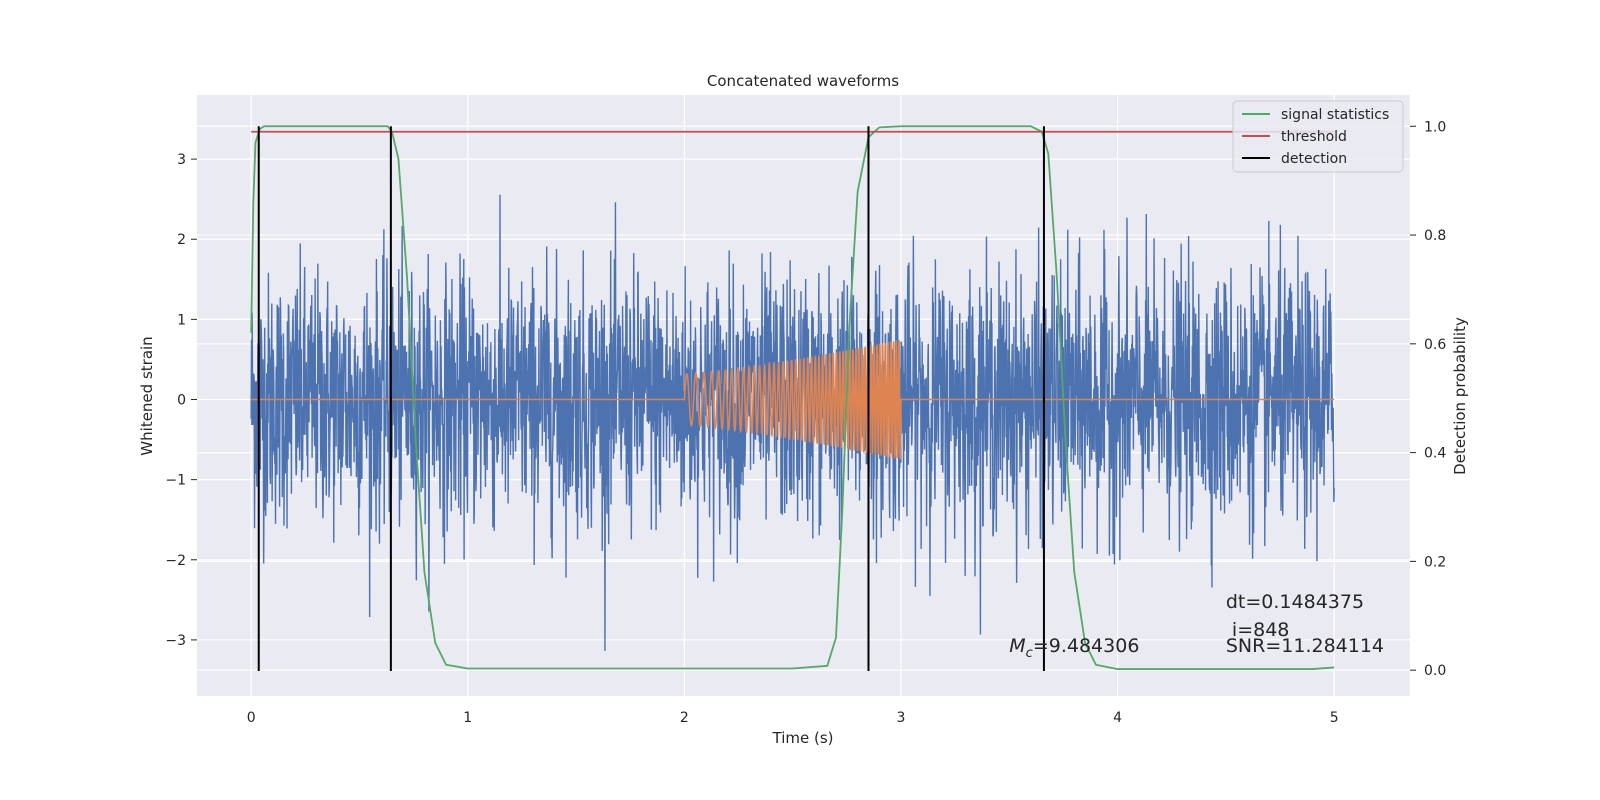  I want to click on y-tick-label: 0, so click(181, 401).